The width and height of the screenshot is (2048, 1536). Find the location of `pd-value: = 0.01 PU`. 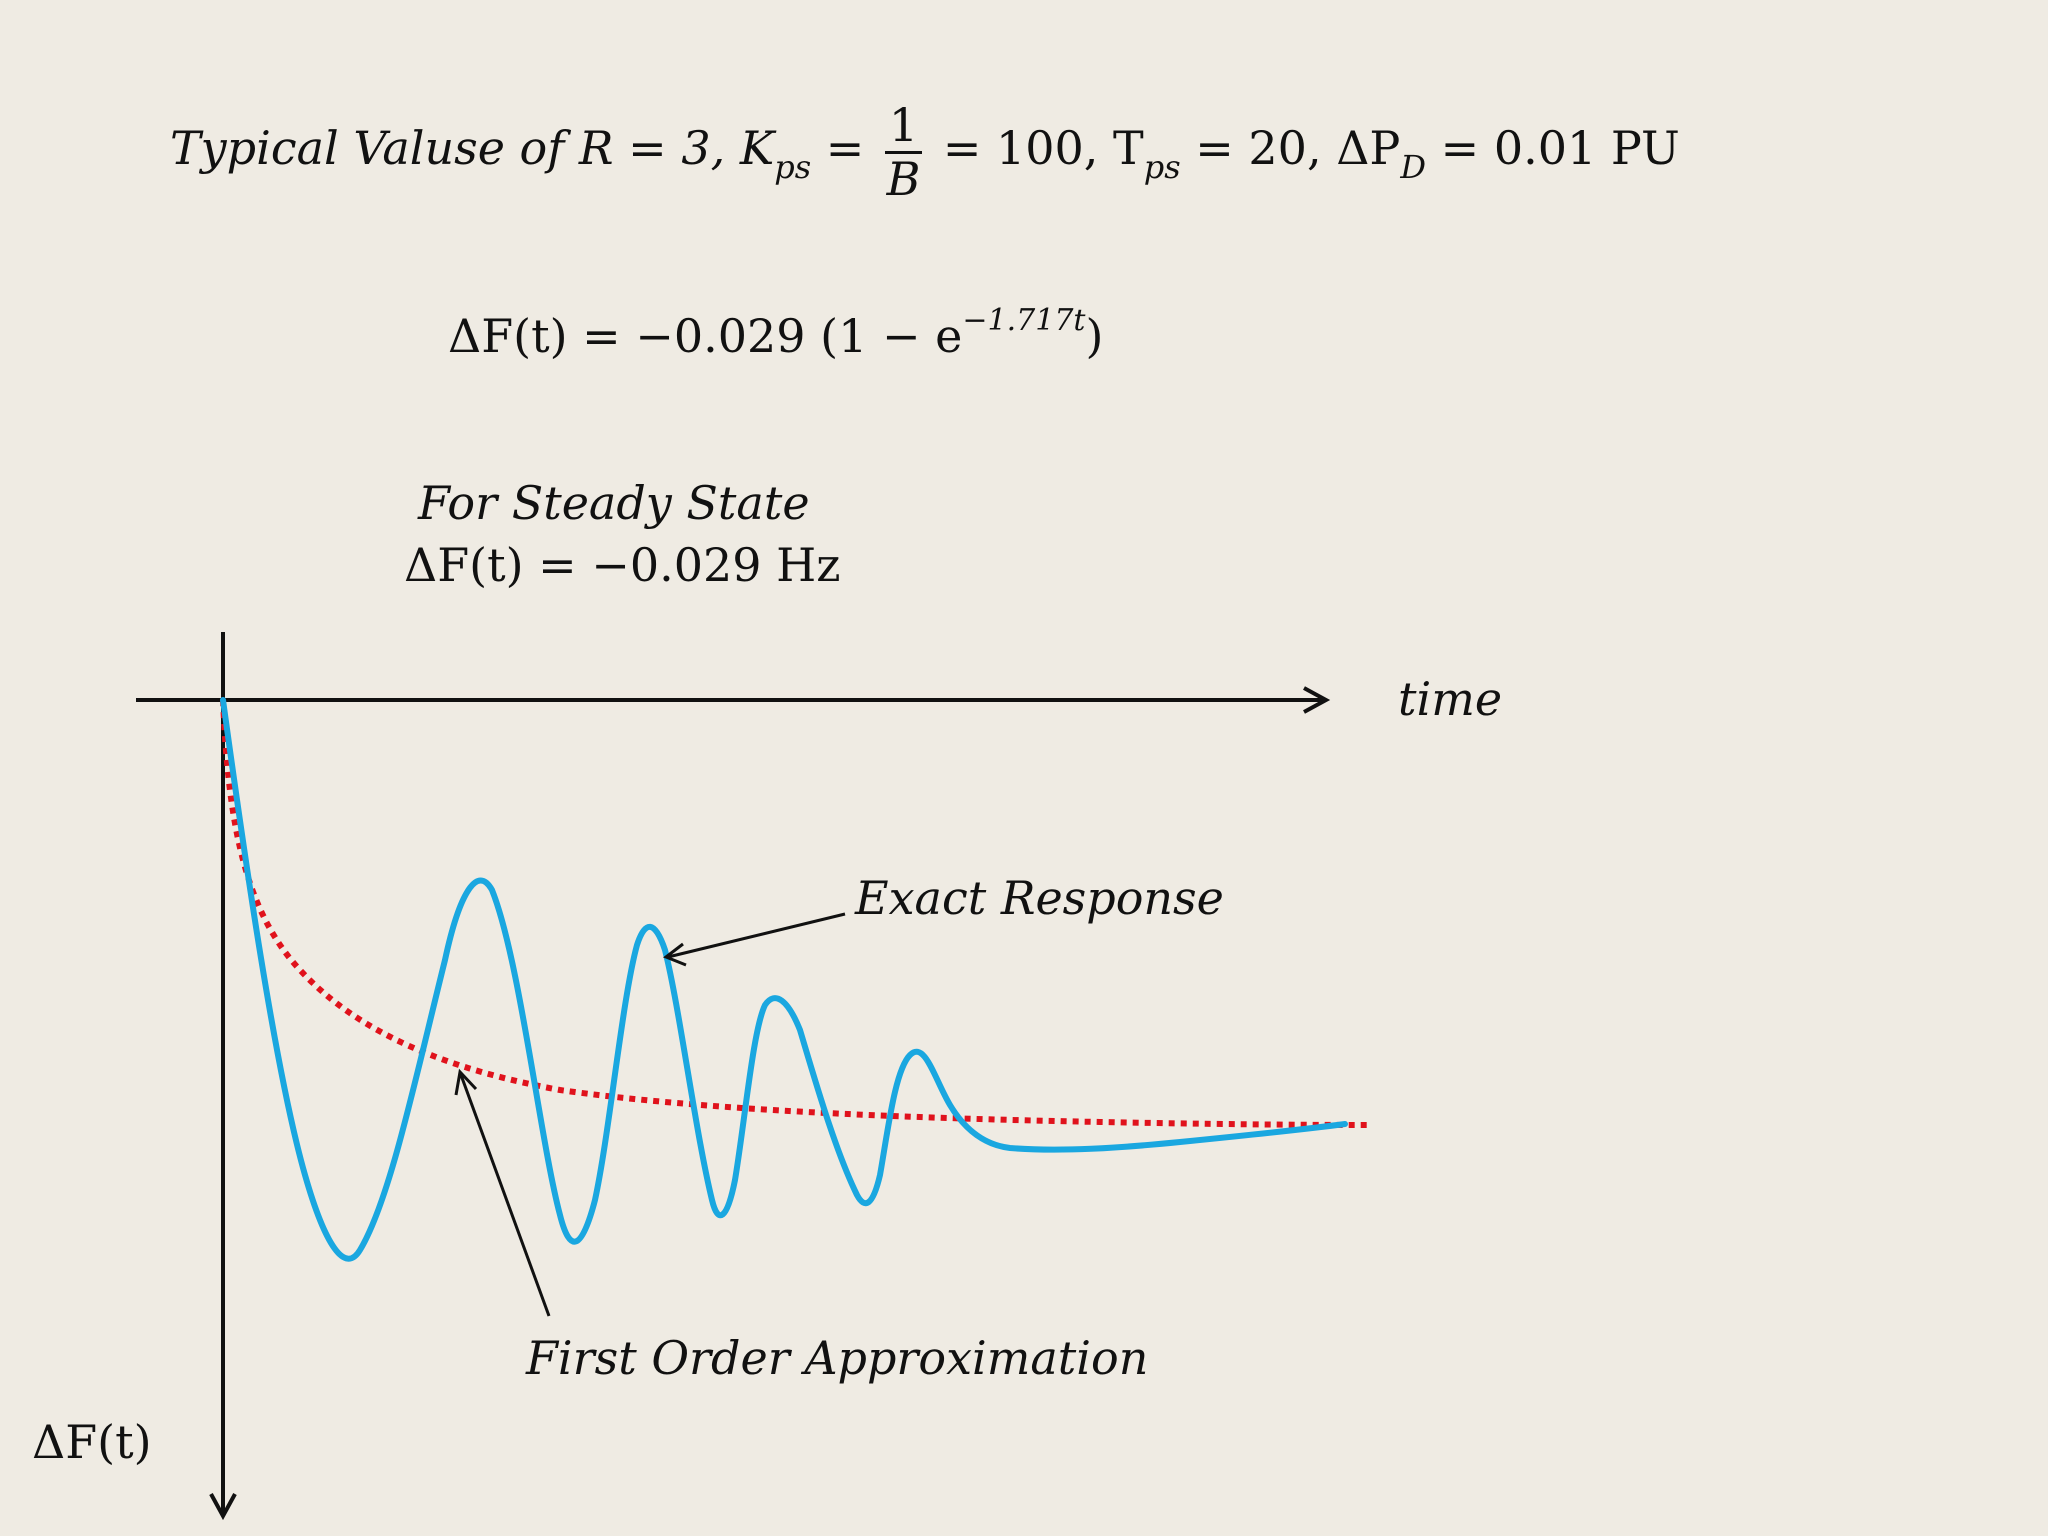

pd-value: = 0.01 PU is located at coordinates (1560, 148).